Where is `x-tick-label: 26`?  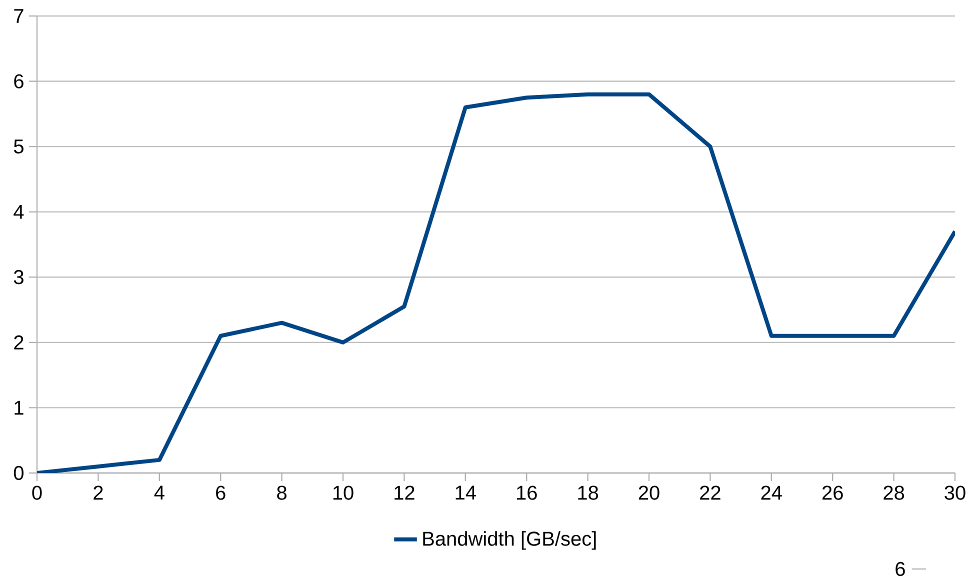 x-tick-label: 26 is located at coordinates (832, 493).